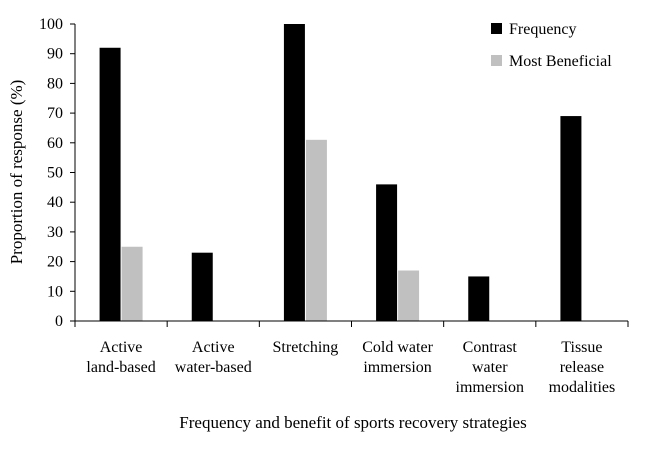  What do you see at coordinates (55, 83) in the screenshot?
I see `y-tick-label: 80` at bounding box center [55, 83].